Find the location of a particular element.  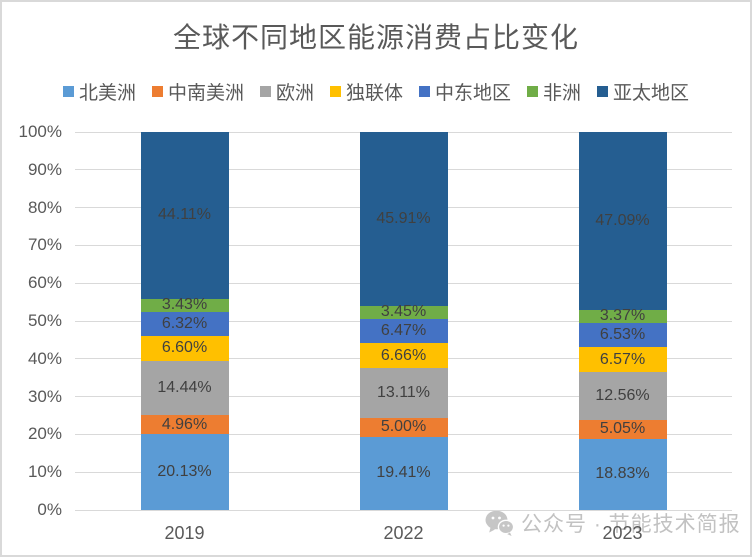

legend-label: 欧洲 is located at coordinates (294, 93).